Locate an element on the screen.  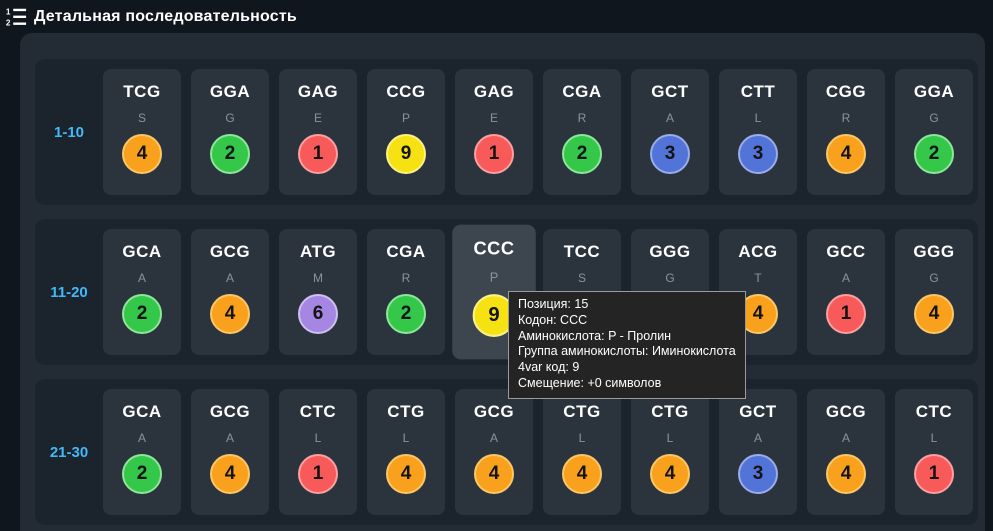
codon-text: GCC is located at coordinates (846, 251).